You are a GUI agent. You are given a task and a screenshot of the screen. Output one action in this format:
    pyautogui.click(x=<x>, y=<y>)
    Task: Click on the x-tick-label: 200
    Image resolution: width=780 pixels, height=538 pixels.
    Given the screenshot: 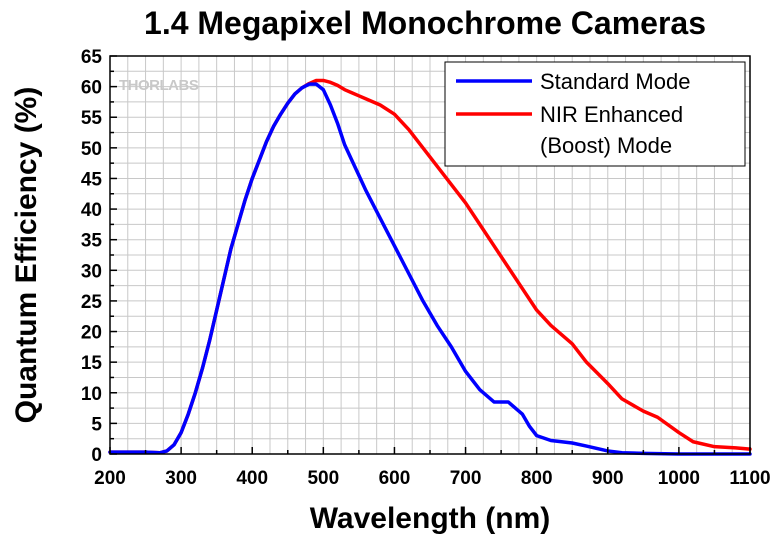 What is the action you would take?
    pyautogui.click(x=110, y=478)
    